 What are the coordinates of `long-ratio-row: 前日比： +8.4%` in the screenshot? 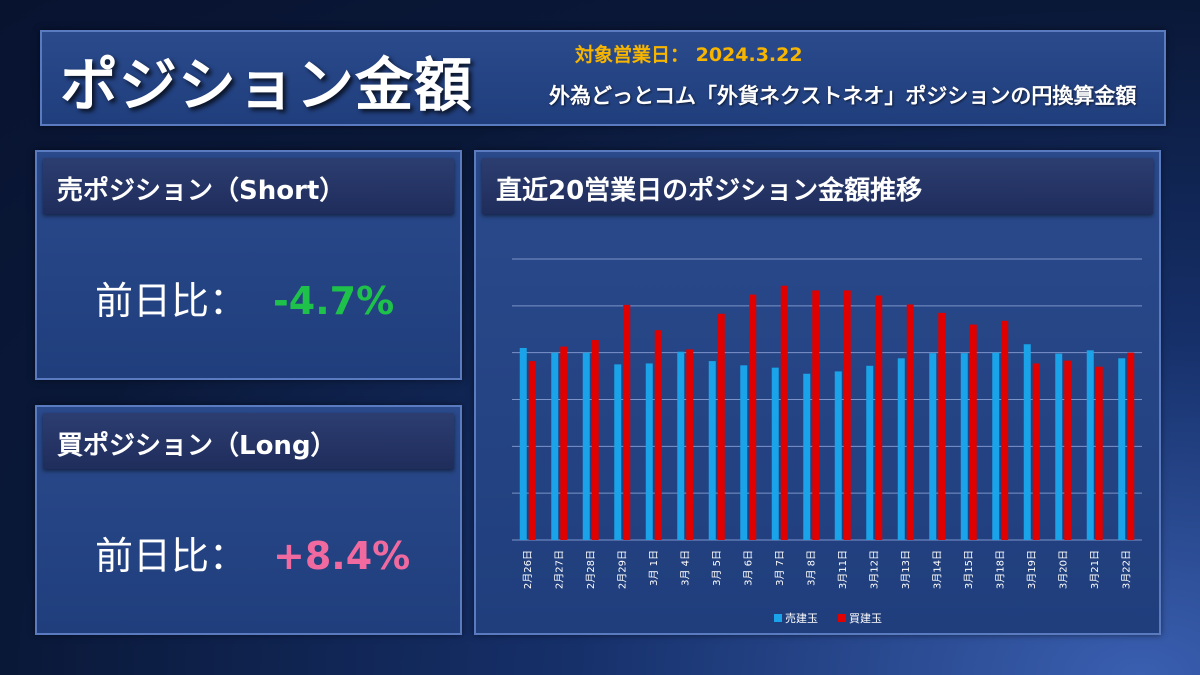 It's located at (252, 552).